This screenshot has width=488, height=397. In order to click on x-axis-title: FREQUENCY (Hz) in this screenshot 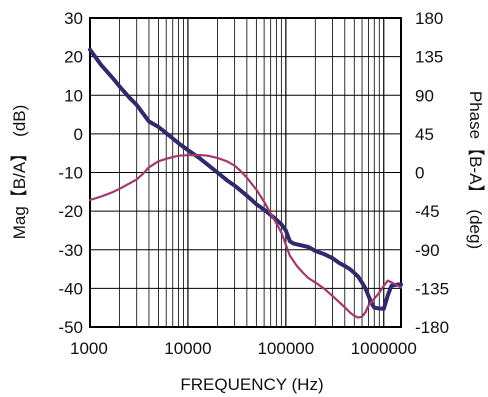, I will do `click(251, 384)`.